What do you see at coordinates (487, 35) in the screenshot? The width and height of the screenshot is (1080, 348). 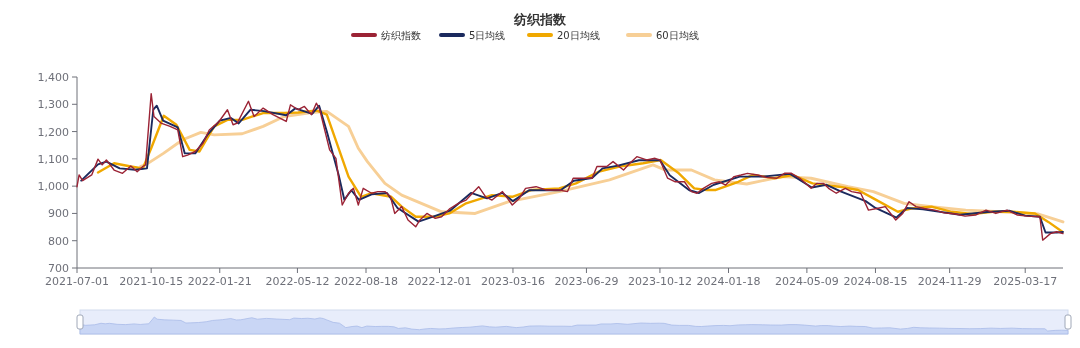 I see `legend-label: 5日均线` at bounding box center [487, 35].